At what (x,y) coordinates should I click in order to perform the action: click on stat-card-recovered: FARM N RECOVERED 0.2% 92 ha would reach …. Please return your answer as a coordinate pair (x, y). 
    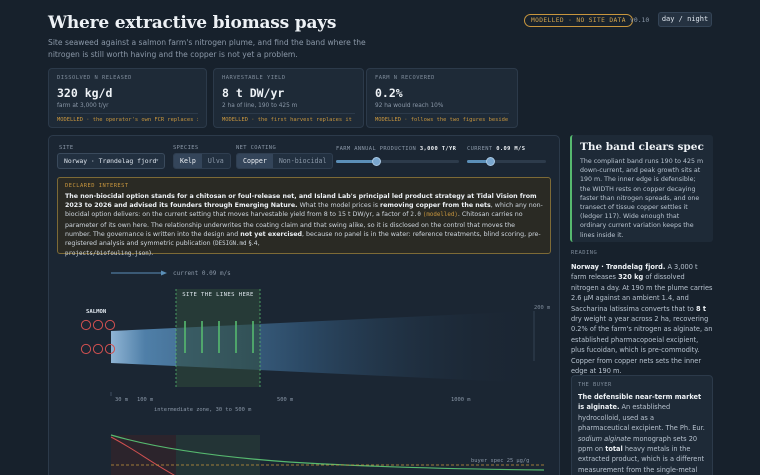
    Looking at the image, I should click on (442, 98).